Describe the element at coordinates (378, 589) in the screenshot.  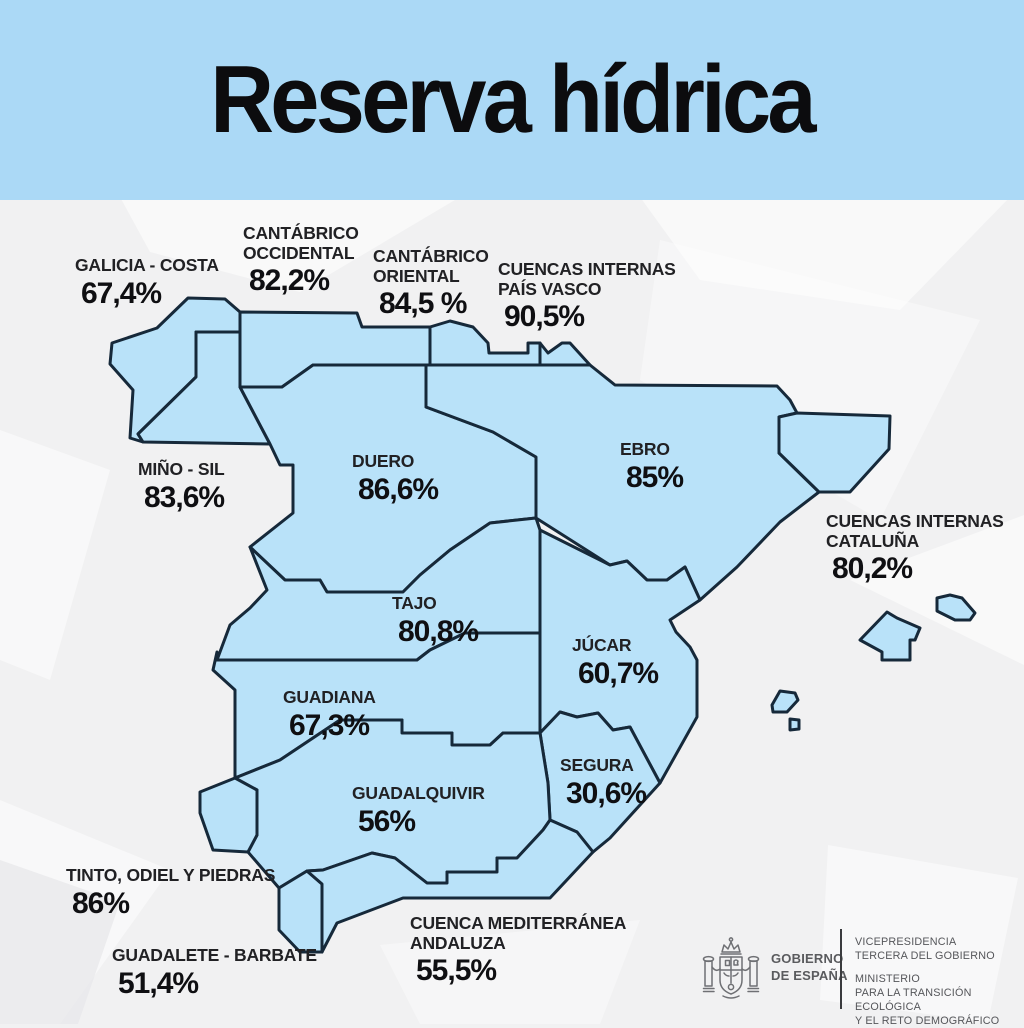
I see `region-tajo` at that location.